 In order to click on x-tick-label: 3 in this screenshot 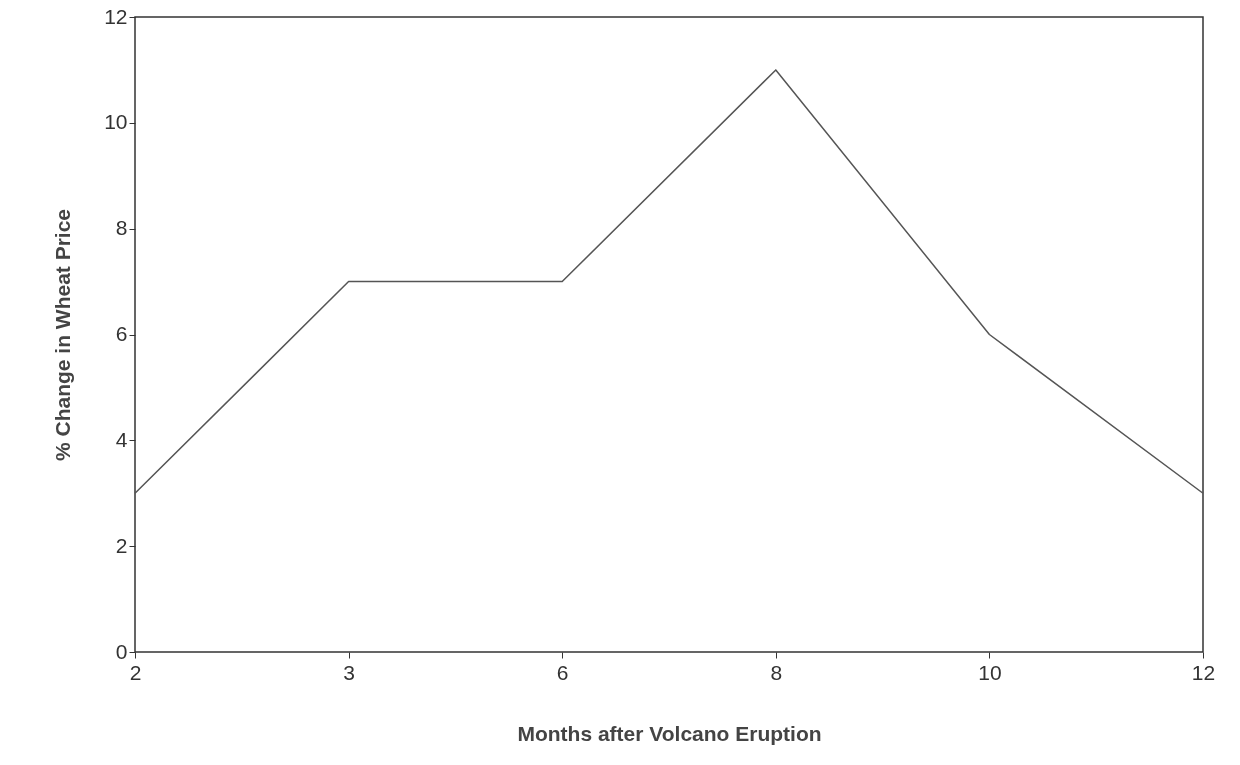, I will do `click(349, 672)`.